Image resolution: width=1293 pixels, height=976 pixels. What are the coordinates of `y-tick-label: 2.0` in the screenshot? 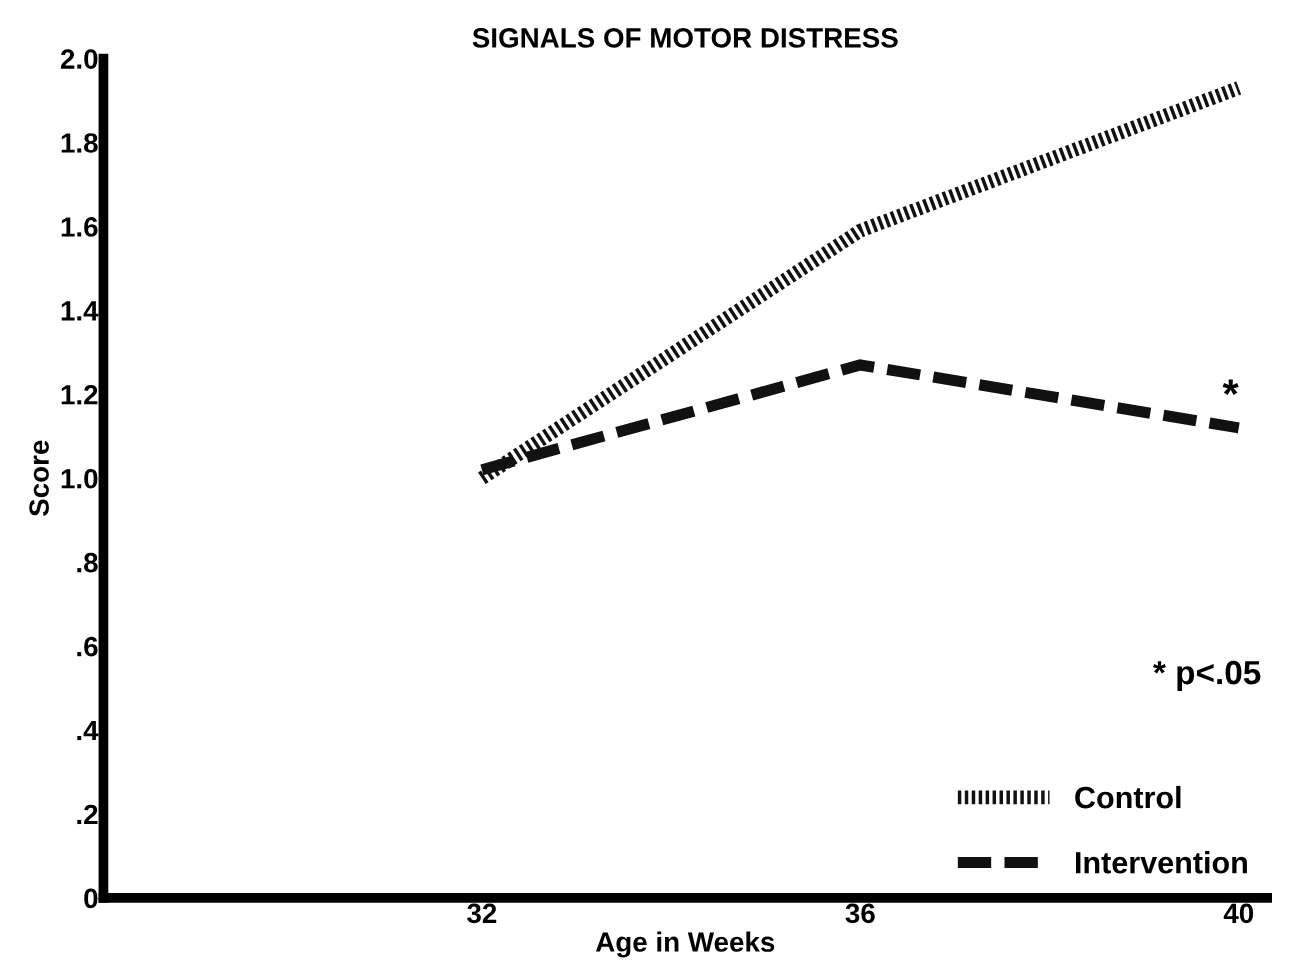 It's located at (79, 59).